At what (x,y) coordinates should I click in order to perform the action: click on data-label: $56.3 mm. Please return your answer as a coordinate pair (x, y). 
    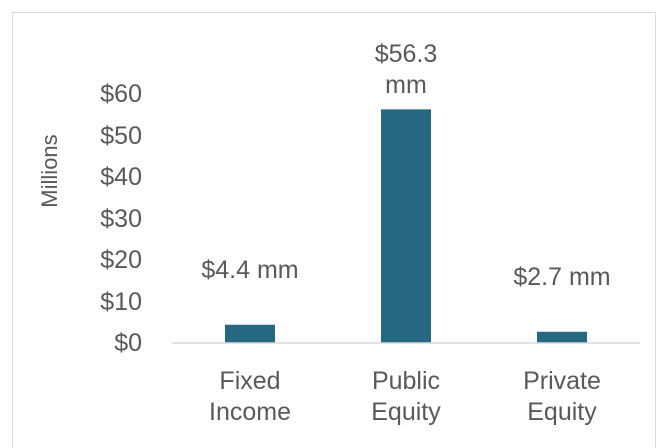
    Looking at the image, I should click on (406, 70).